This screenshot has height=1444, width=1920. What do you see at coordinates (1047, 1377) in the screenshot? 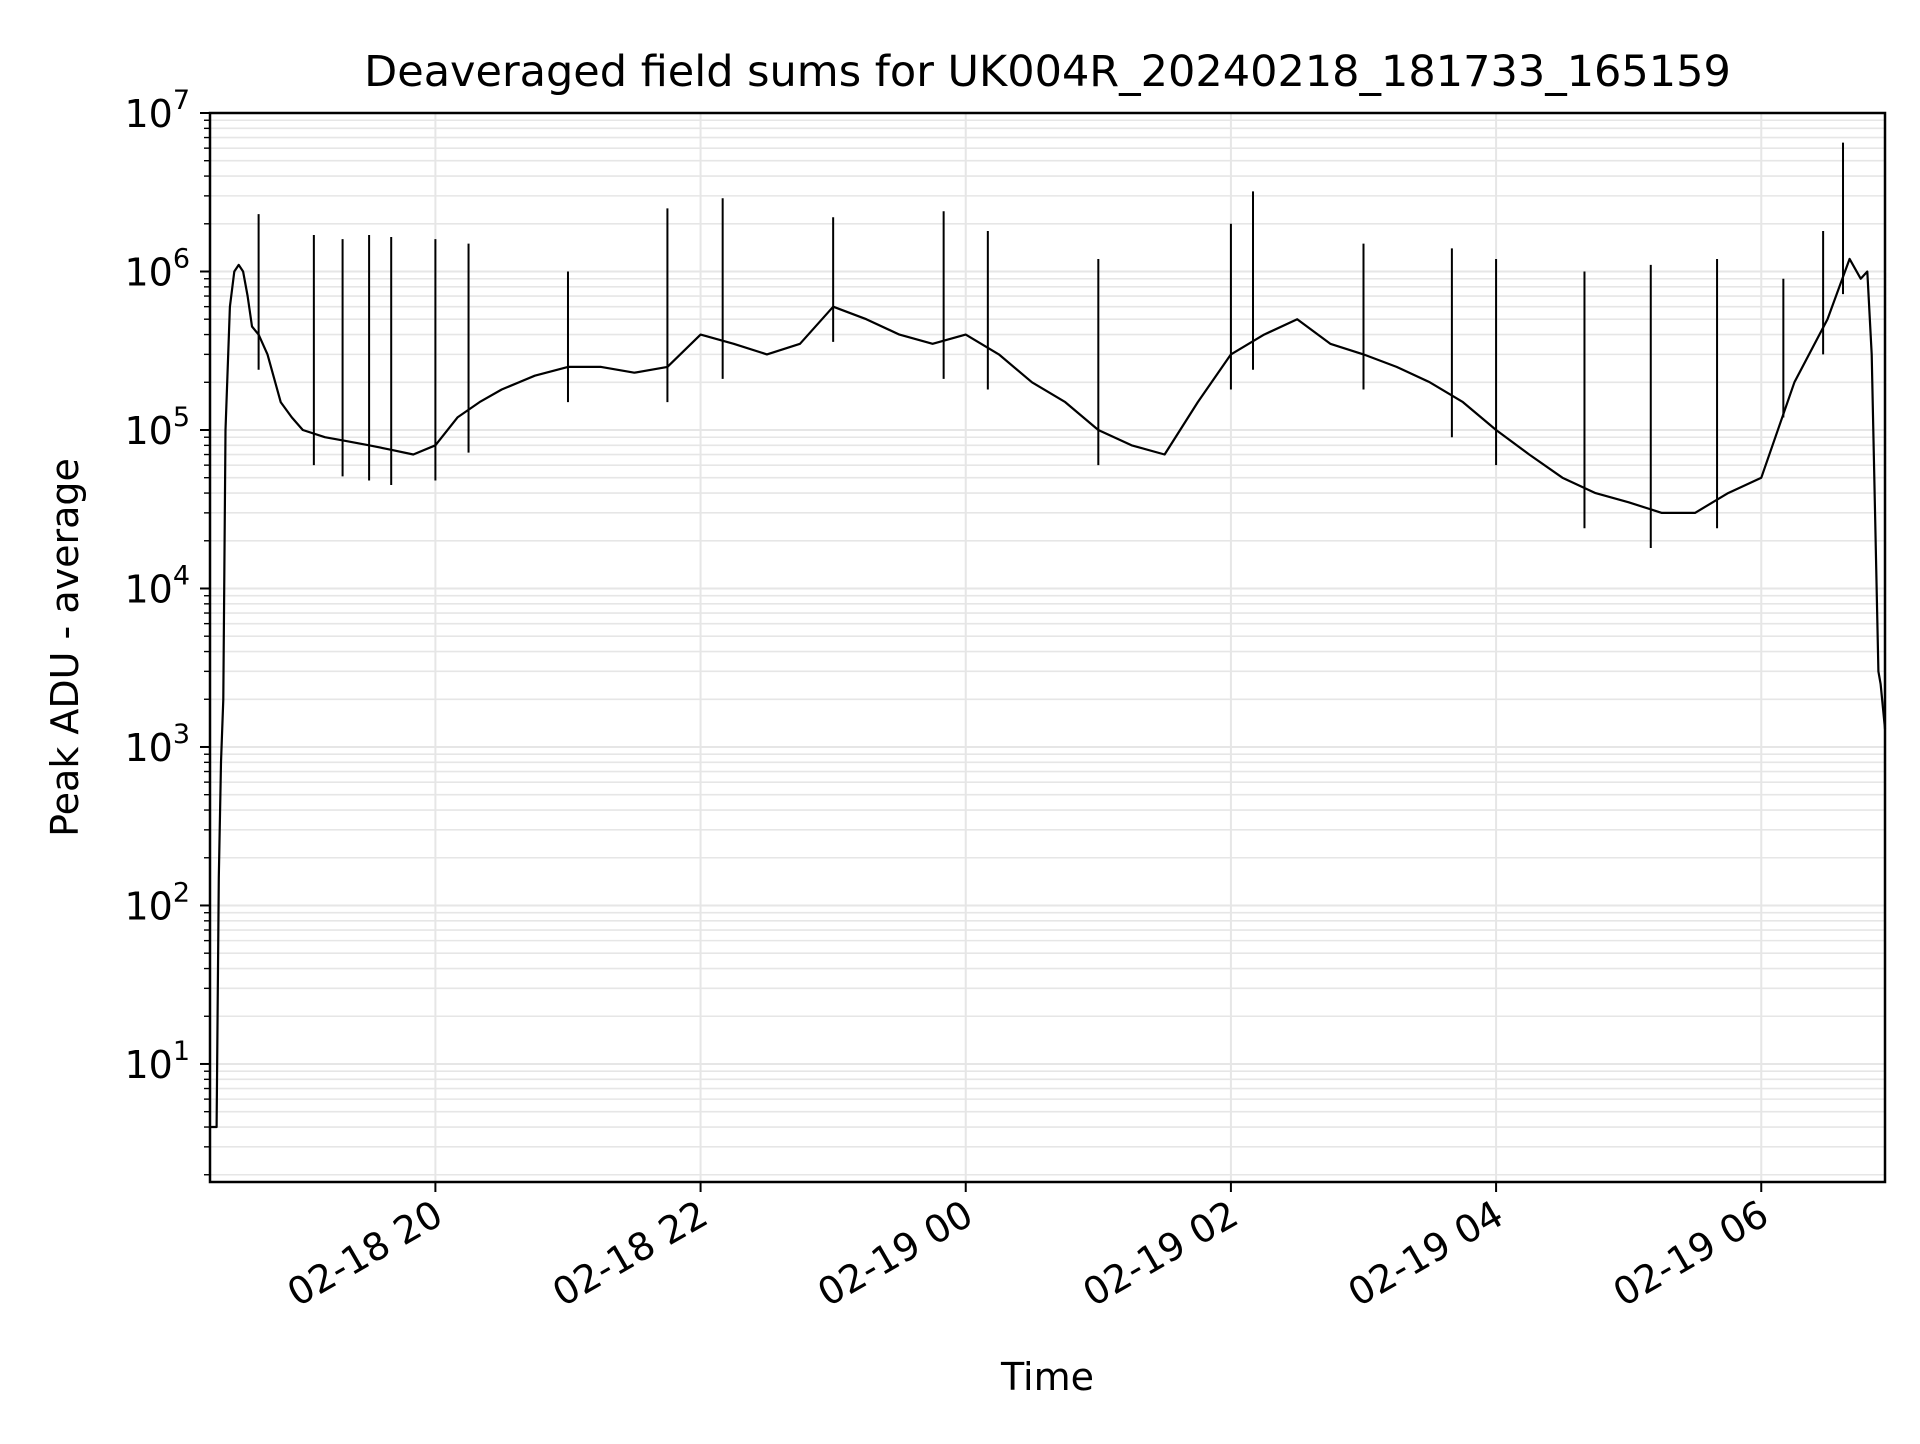
I see `x-axis-label: Time` at bounding box center [1047, 1377].